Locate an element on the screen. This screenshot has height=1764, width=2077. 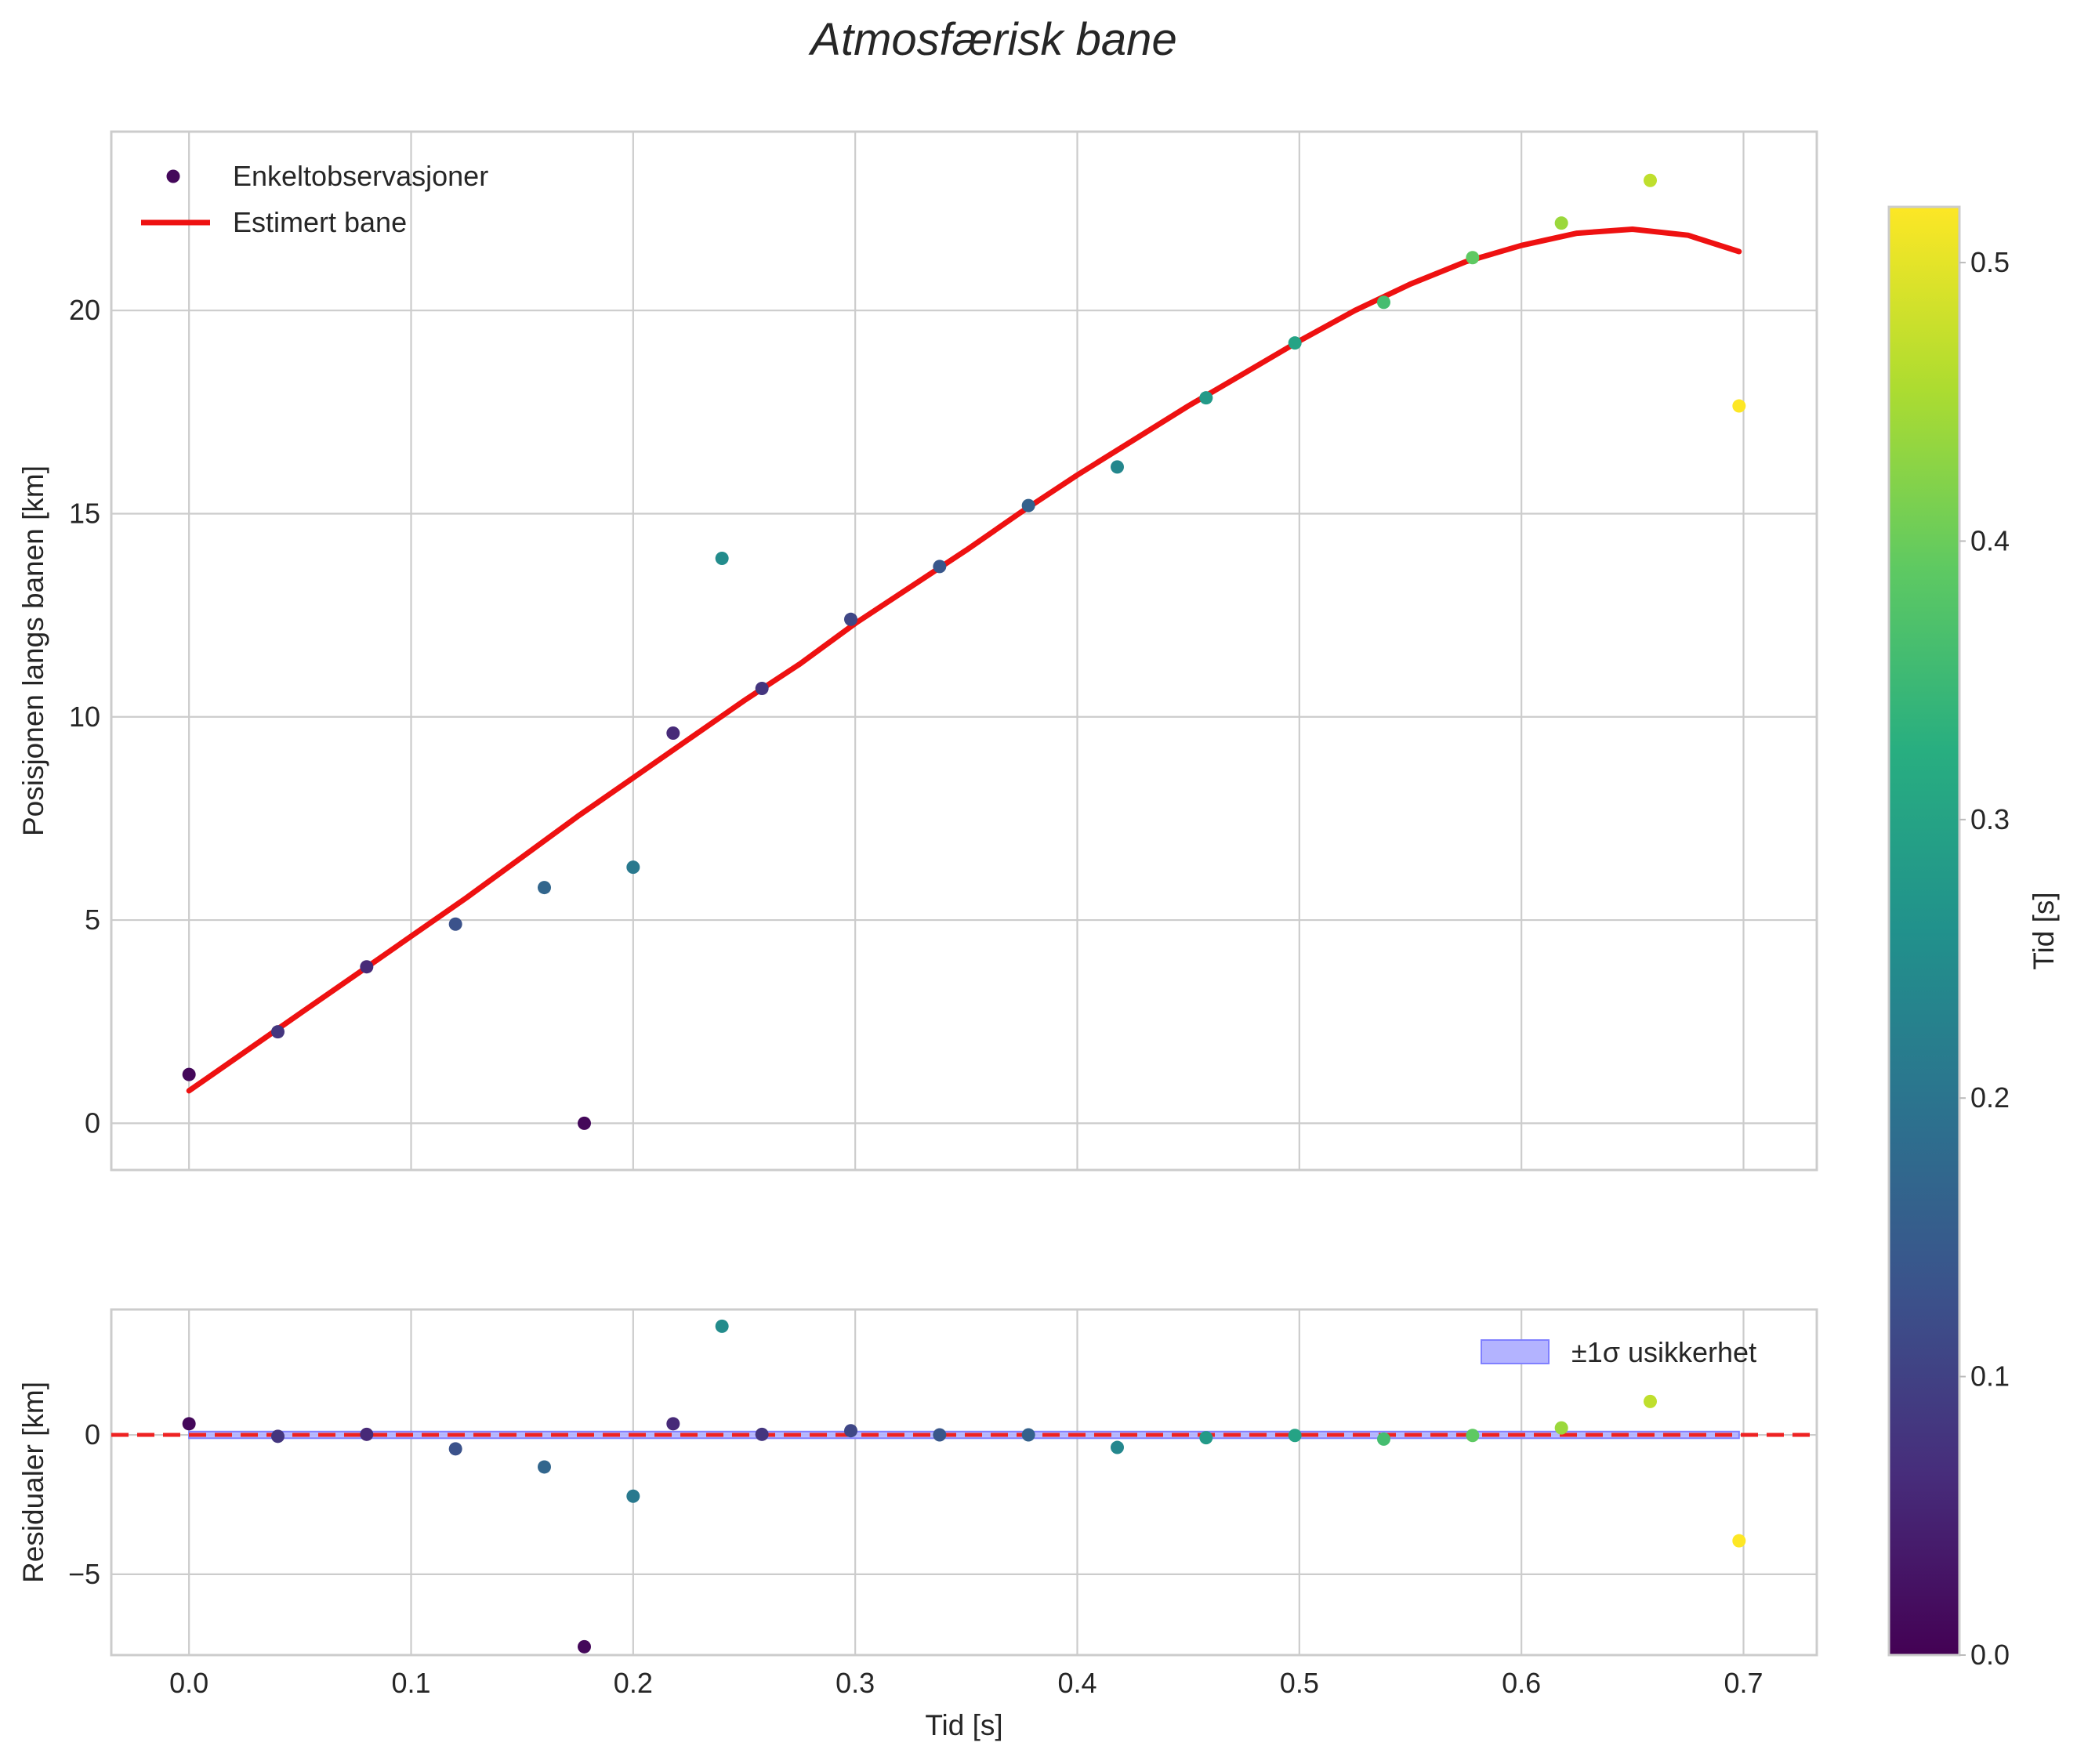
colorbar-tick-label: 0.1 is located at coordinates (1990, 1377).